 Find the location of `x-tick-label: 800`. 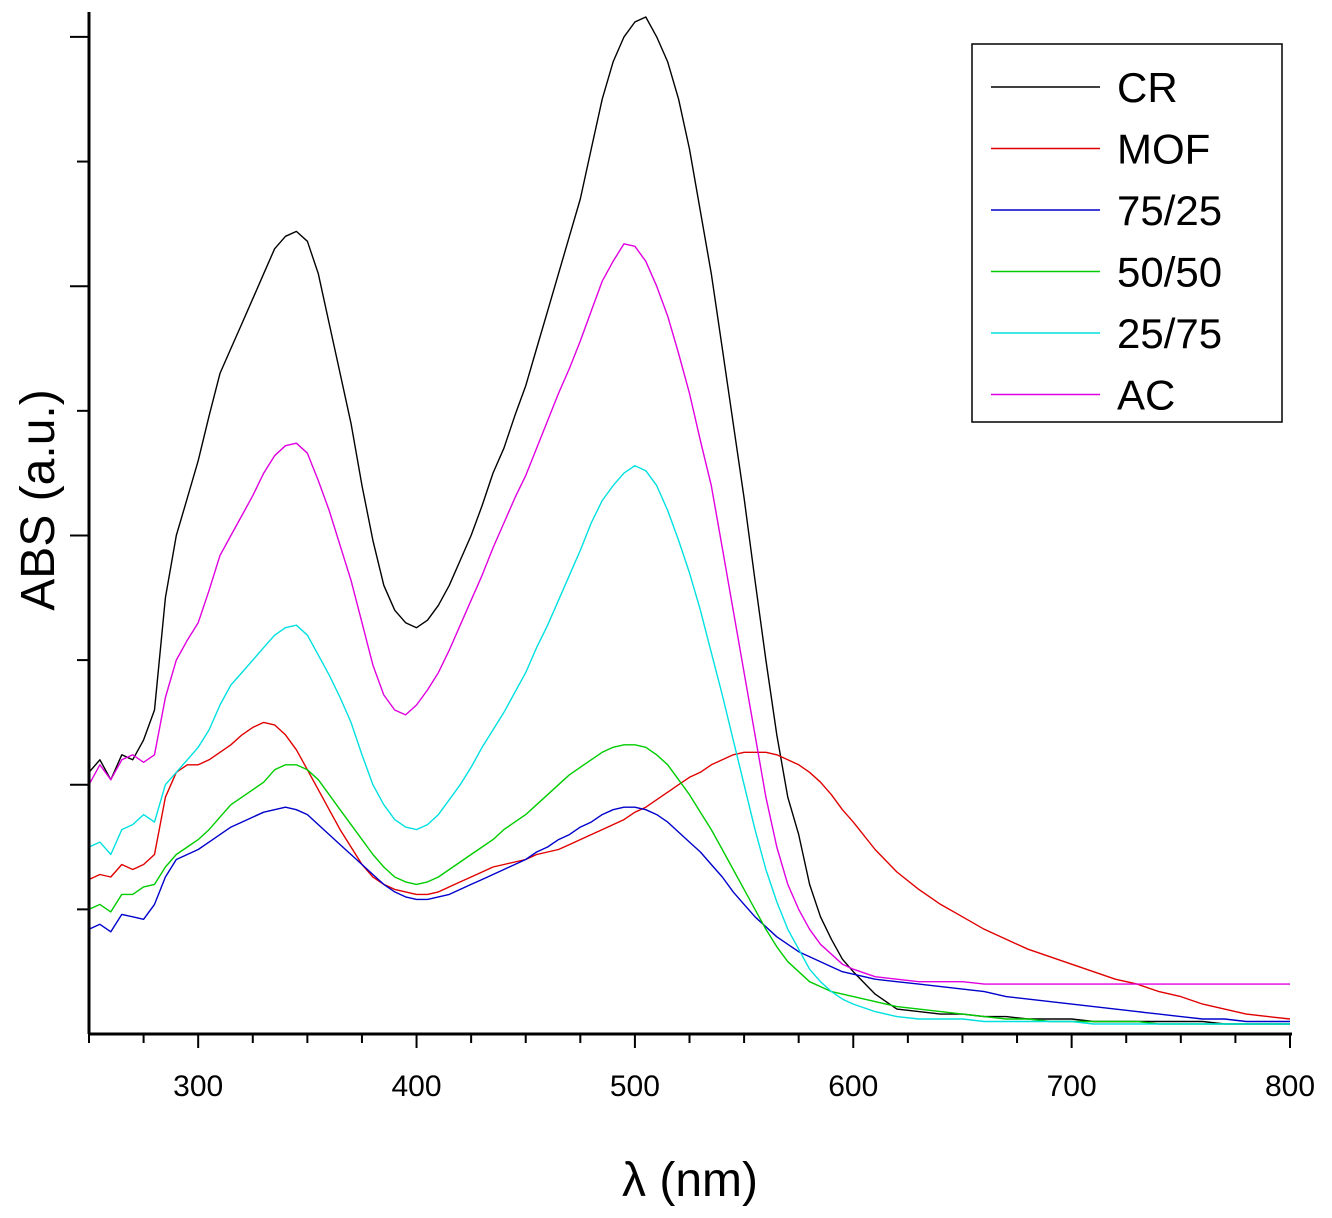

x-tick-label: 800 is located at coordinates (1290, 1086).